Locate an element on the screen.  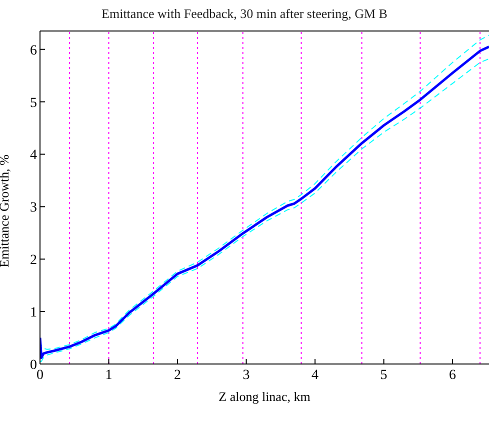
x-tick-label: 1 is located at coordinates (108, 375).